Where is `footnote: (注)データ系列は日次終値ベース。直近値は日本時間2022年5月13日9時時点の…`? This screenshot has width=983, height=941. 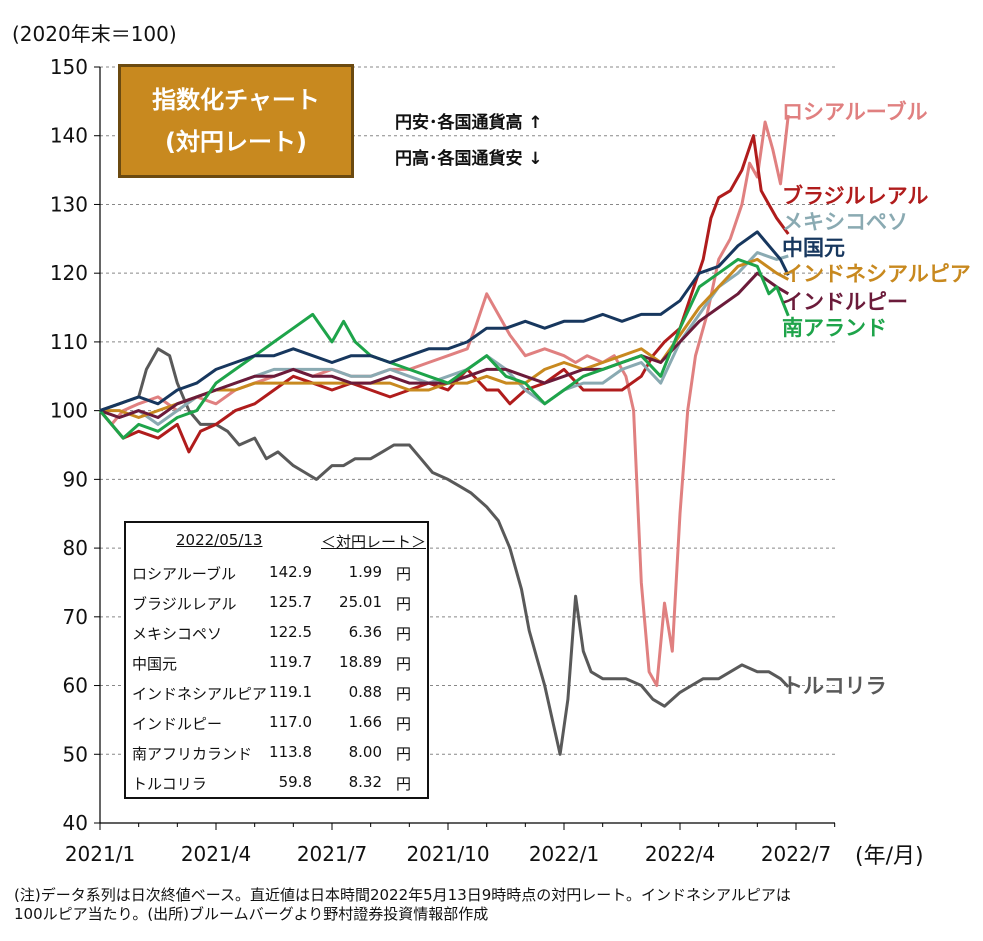
footnote: (注)データ系列は日次終値ベース。直近値は日本時間2022年5月13日9時時点の… is located at coordinates (489, 905).